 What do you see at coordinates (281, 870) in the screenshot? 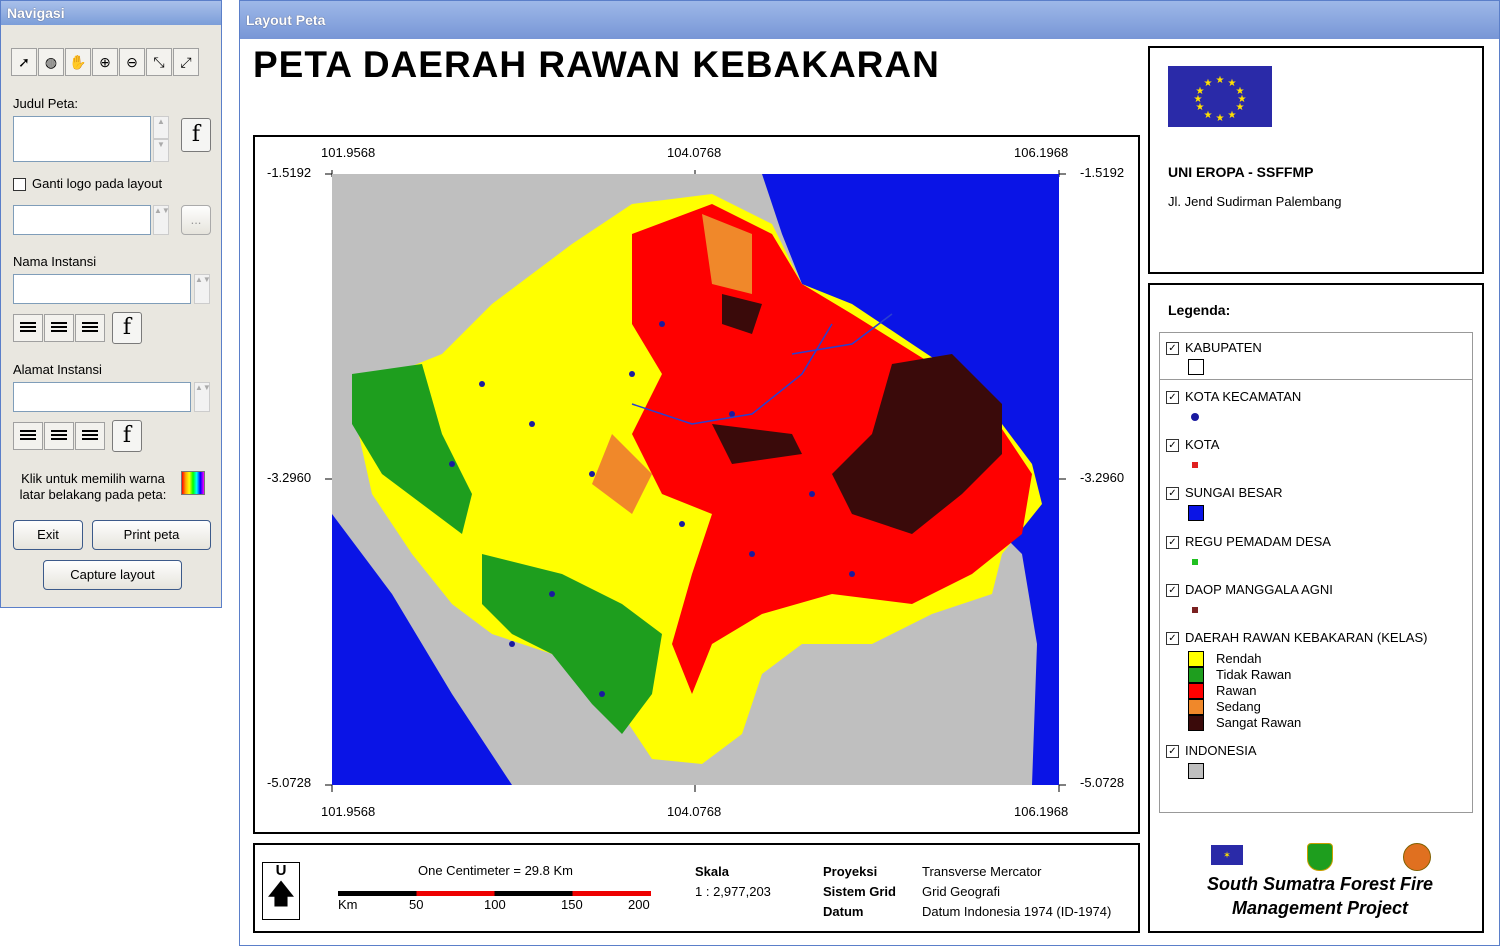
I see `north-arrow-label: U` at bounding box center [281, 870].